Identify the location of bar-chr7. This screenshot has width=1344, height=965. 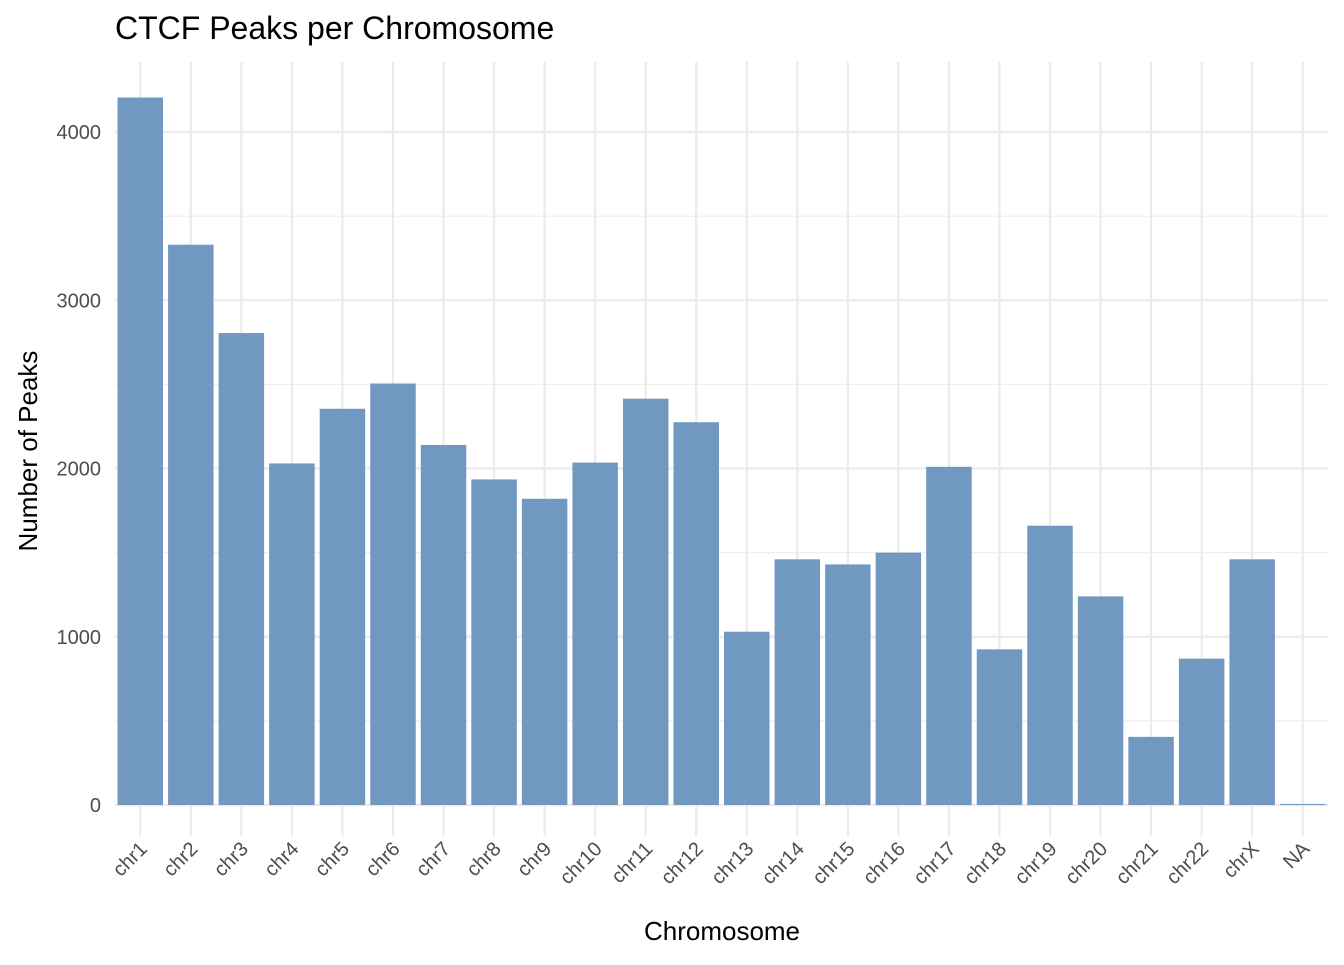
(443, 624).